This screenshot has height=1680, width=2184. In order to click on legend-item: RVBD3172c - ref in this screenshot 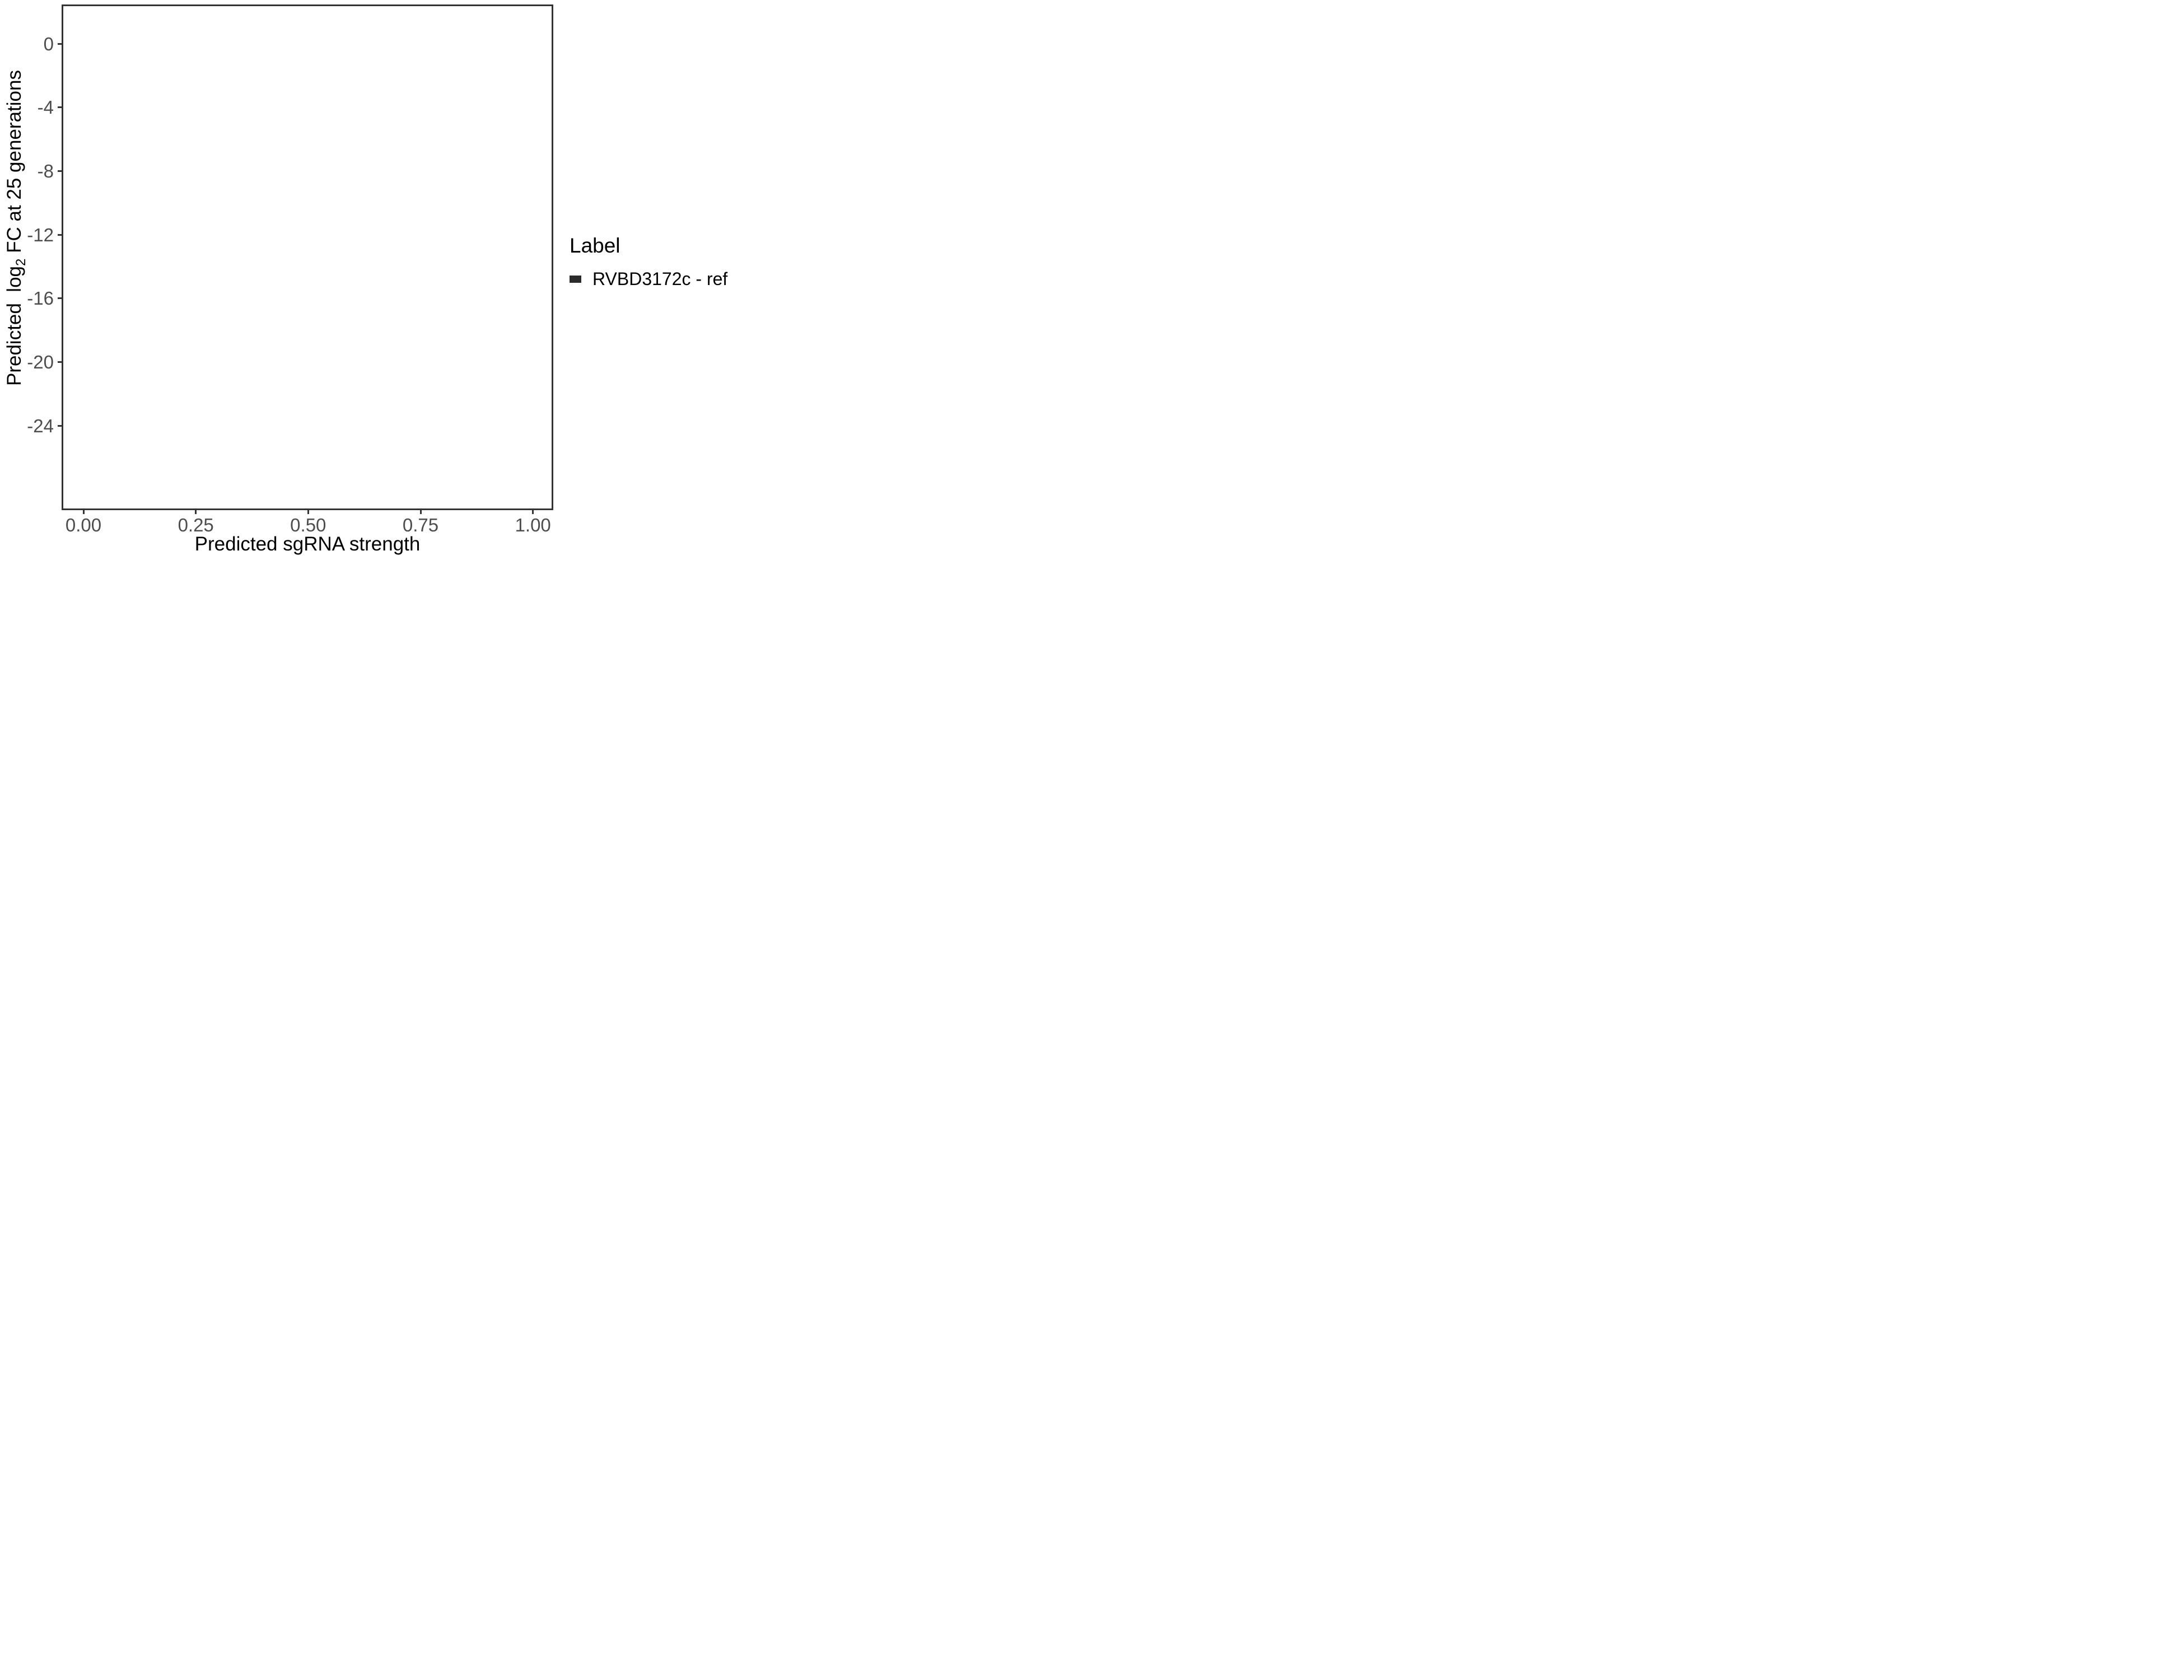, I will do `click(649, 279)`.